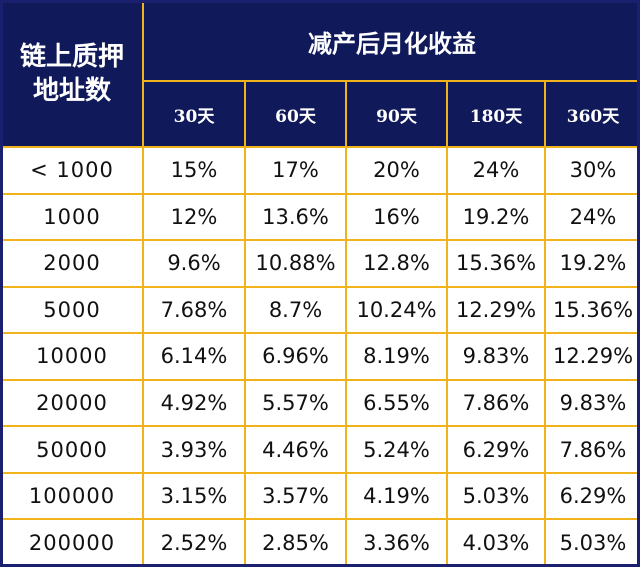 The height and width of the screenshot is (567, 640). I want to click on yield-cell: 12%, so click(194, 217).